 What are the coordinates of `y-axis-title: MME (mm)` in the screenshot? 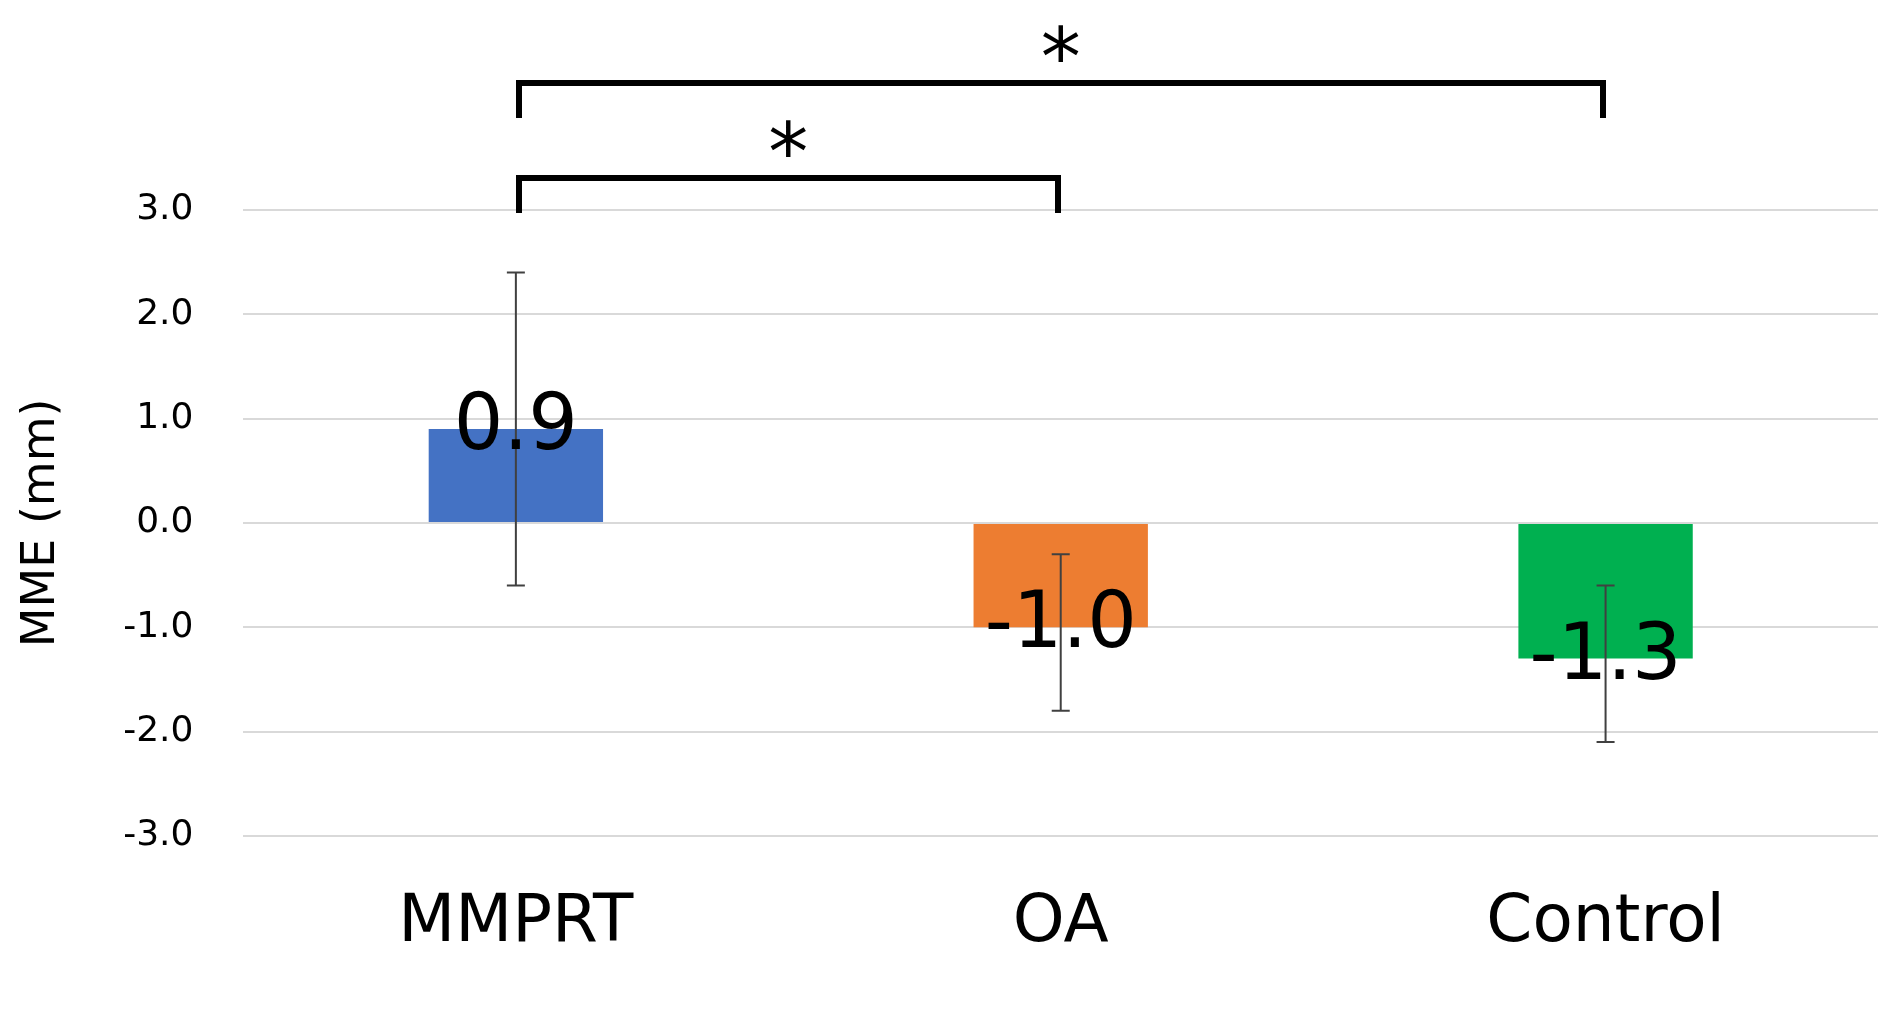 It's located at (37, 523).